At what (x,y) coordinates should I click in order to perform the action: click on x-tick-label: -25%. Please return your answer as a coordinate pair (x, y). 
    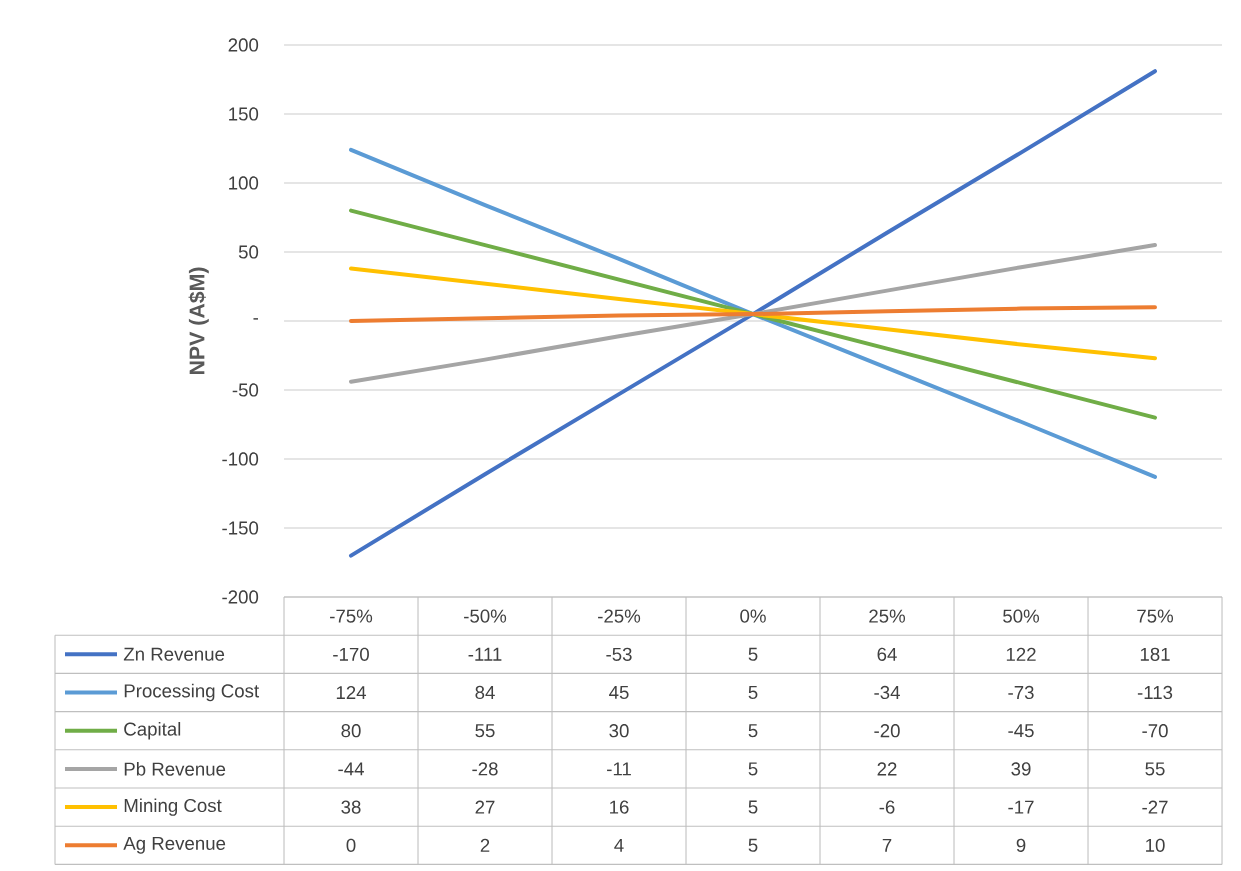
    Looking at the image, I should click on (619, 616).